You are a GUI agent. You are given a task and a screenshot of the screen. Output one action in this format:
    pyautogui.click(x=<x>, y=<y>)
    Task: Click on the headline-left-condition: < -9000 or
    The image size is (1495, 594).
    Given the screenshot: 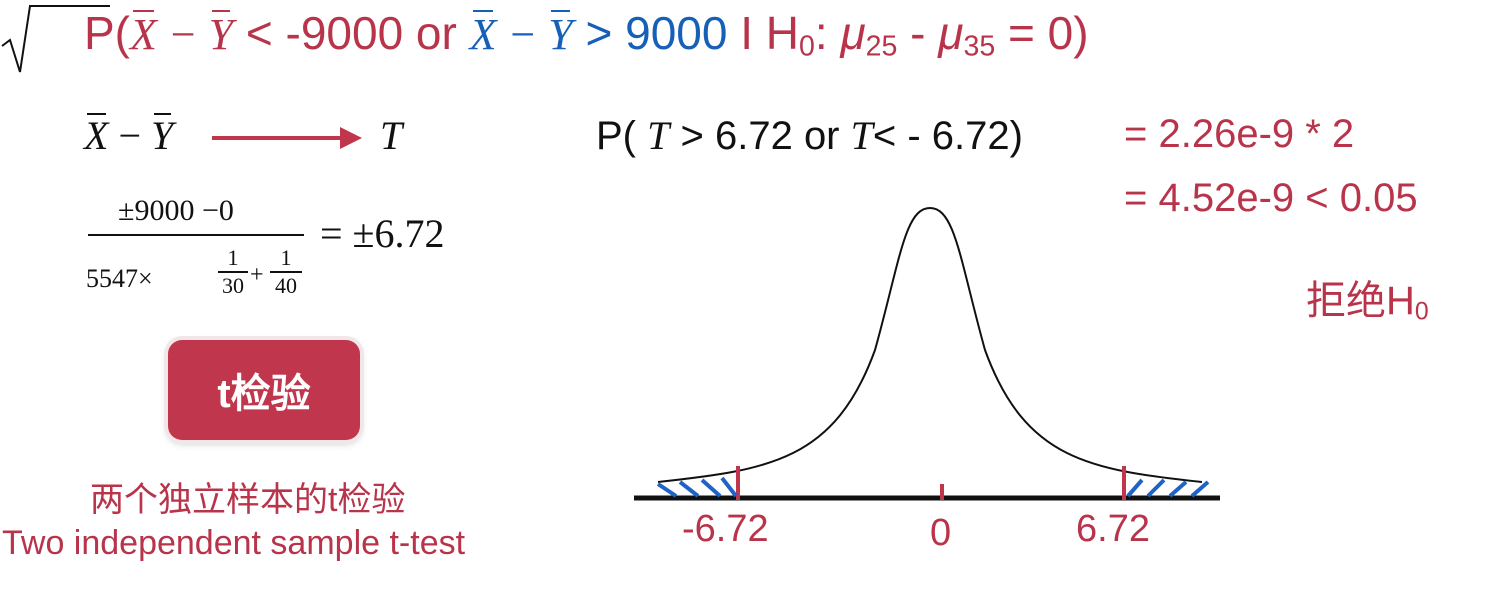 What is the action you would take?
    pyautogui.click(x=351, y=33)
    